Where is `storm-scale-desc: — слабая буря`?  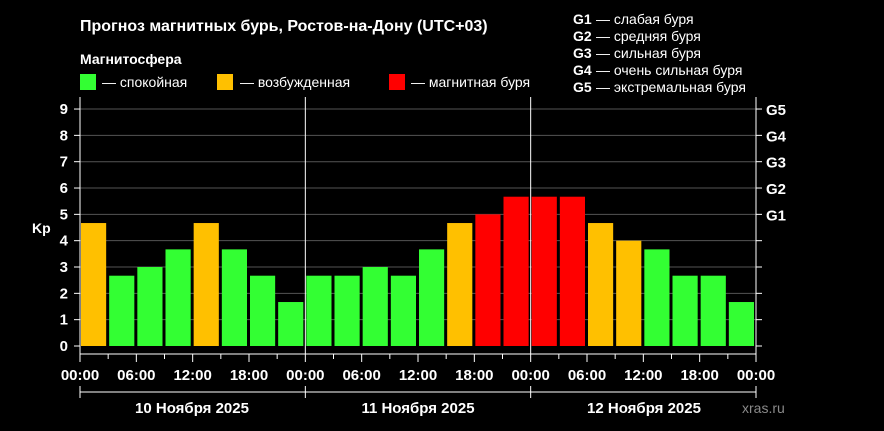
storm-scale-desc: — слабая буря is located at coordinates (645, 19).